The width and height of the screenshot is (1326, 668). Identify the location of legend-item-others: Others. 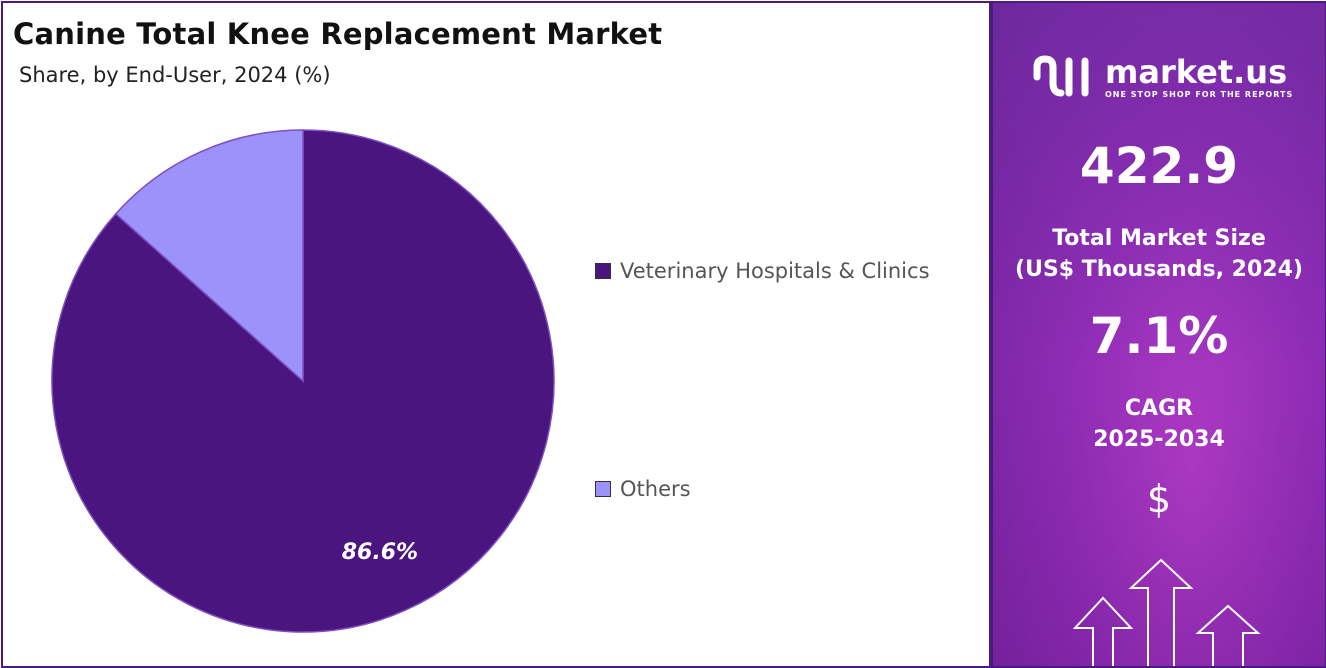
(643, 489).